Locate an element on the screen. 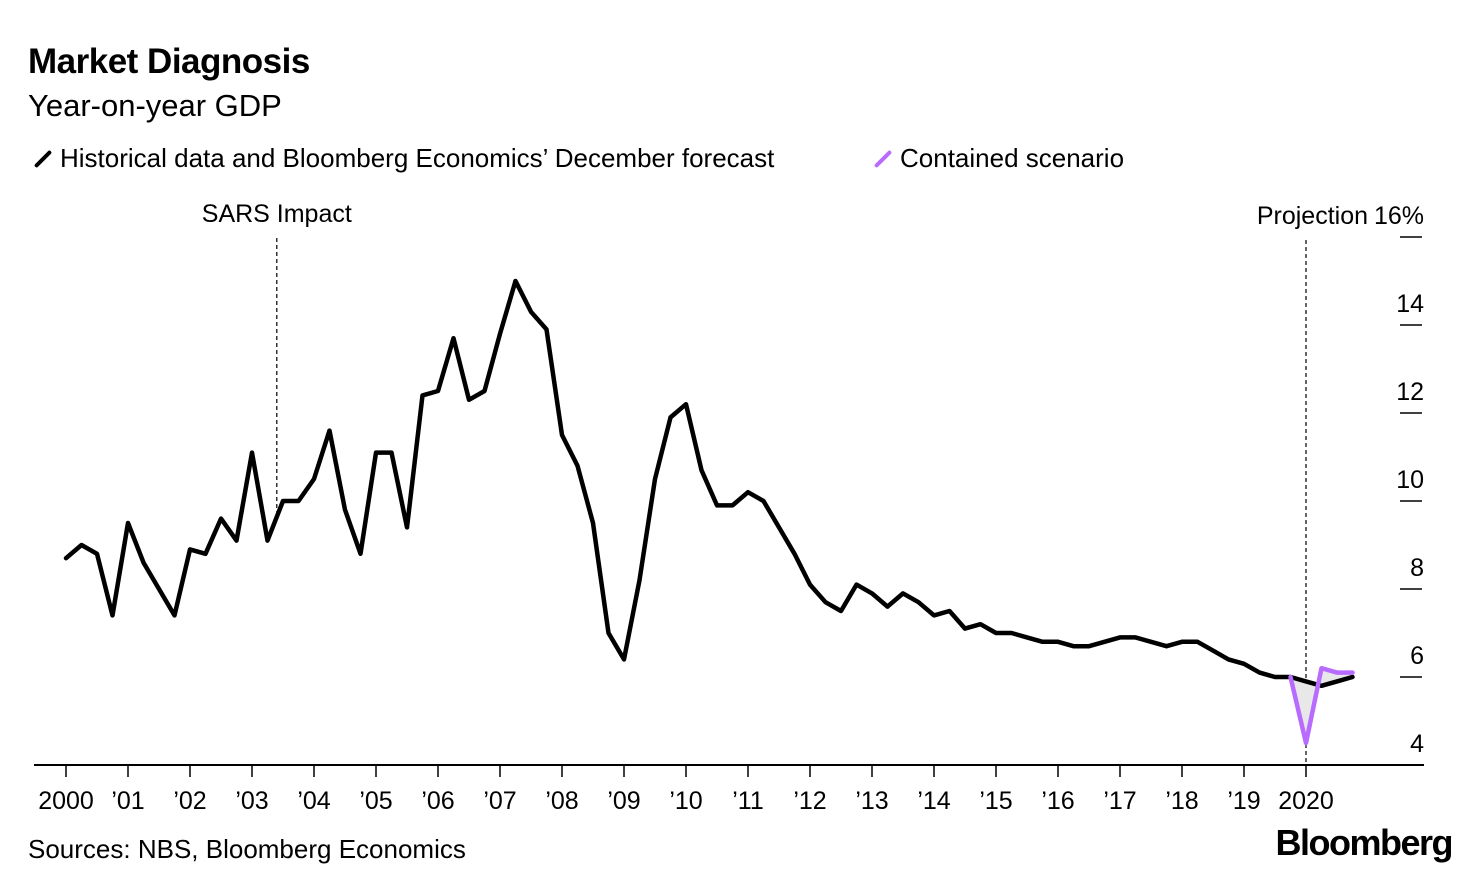 Image resolution: width=1480 pixels, height=882 pixels. series-line-contained is located at coordinates (1321, 705).